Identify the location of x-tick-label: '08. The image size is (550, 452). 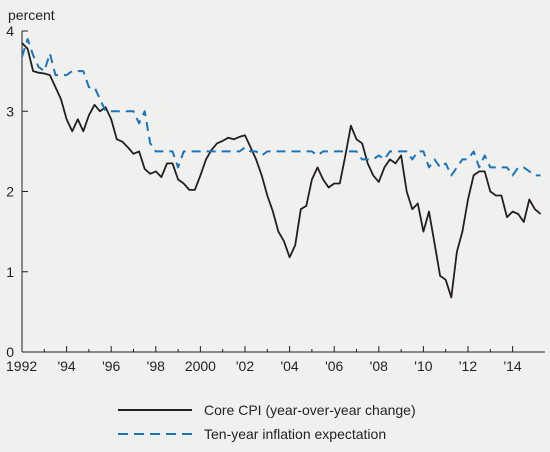
(379, 366).